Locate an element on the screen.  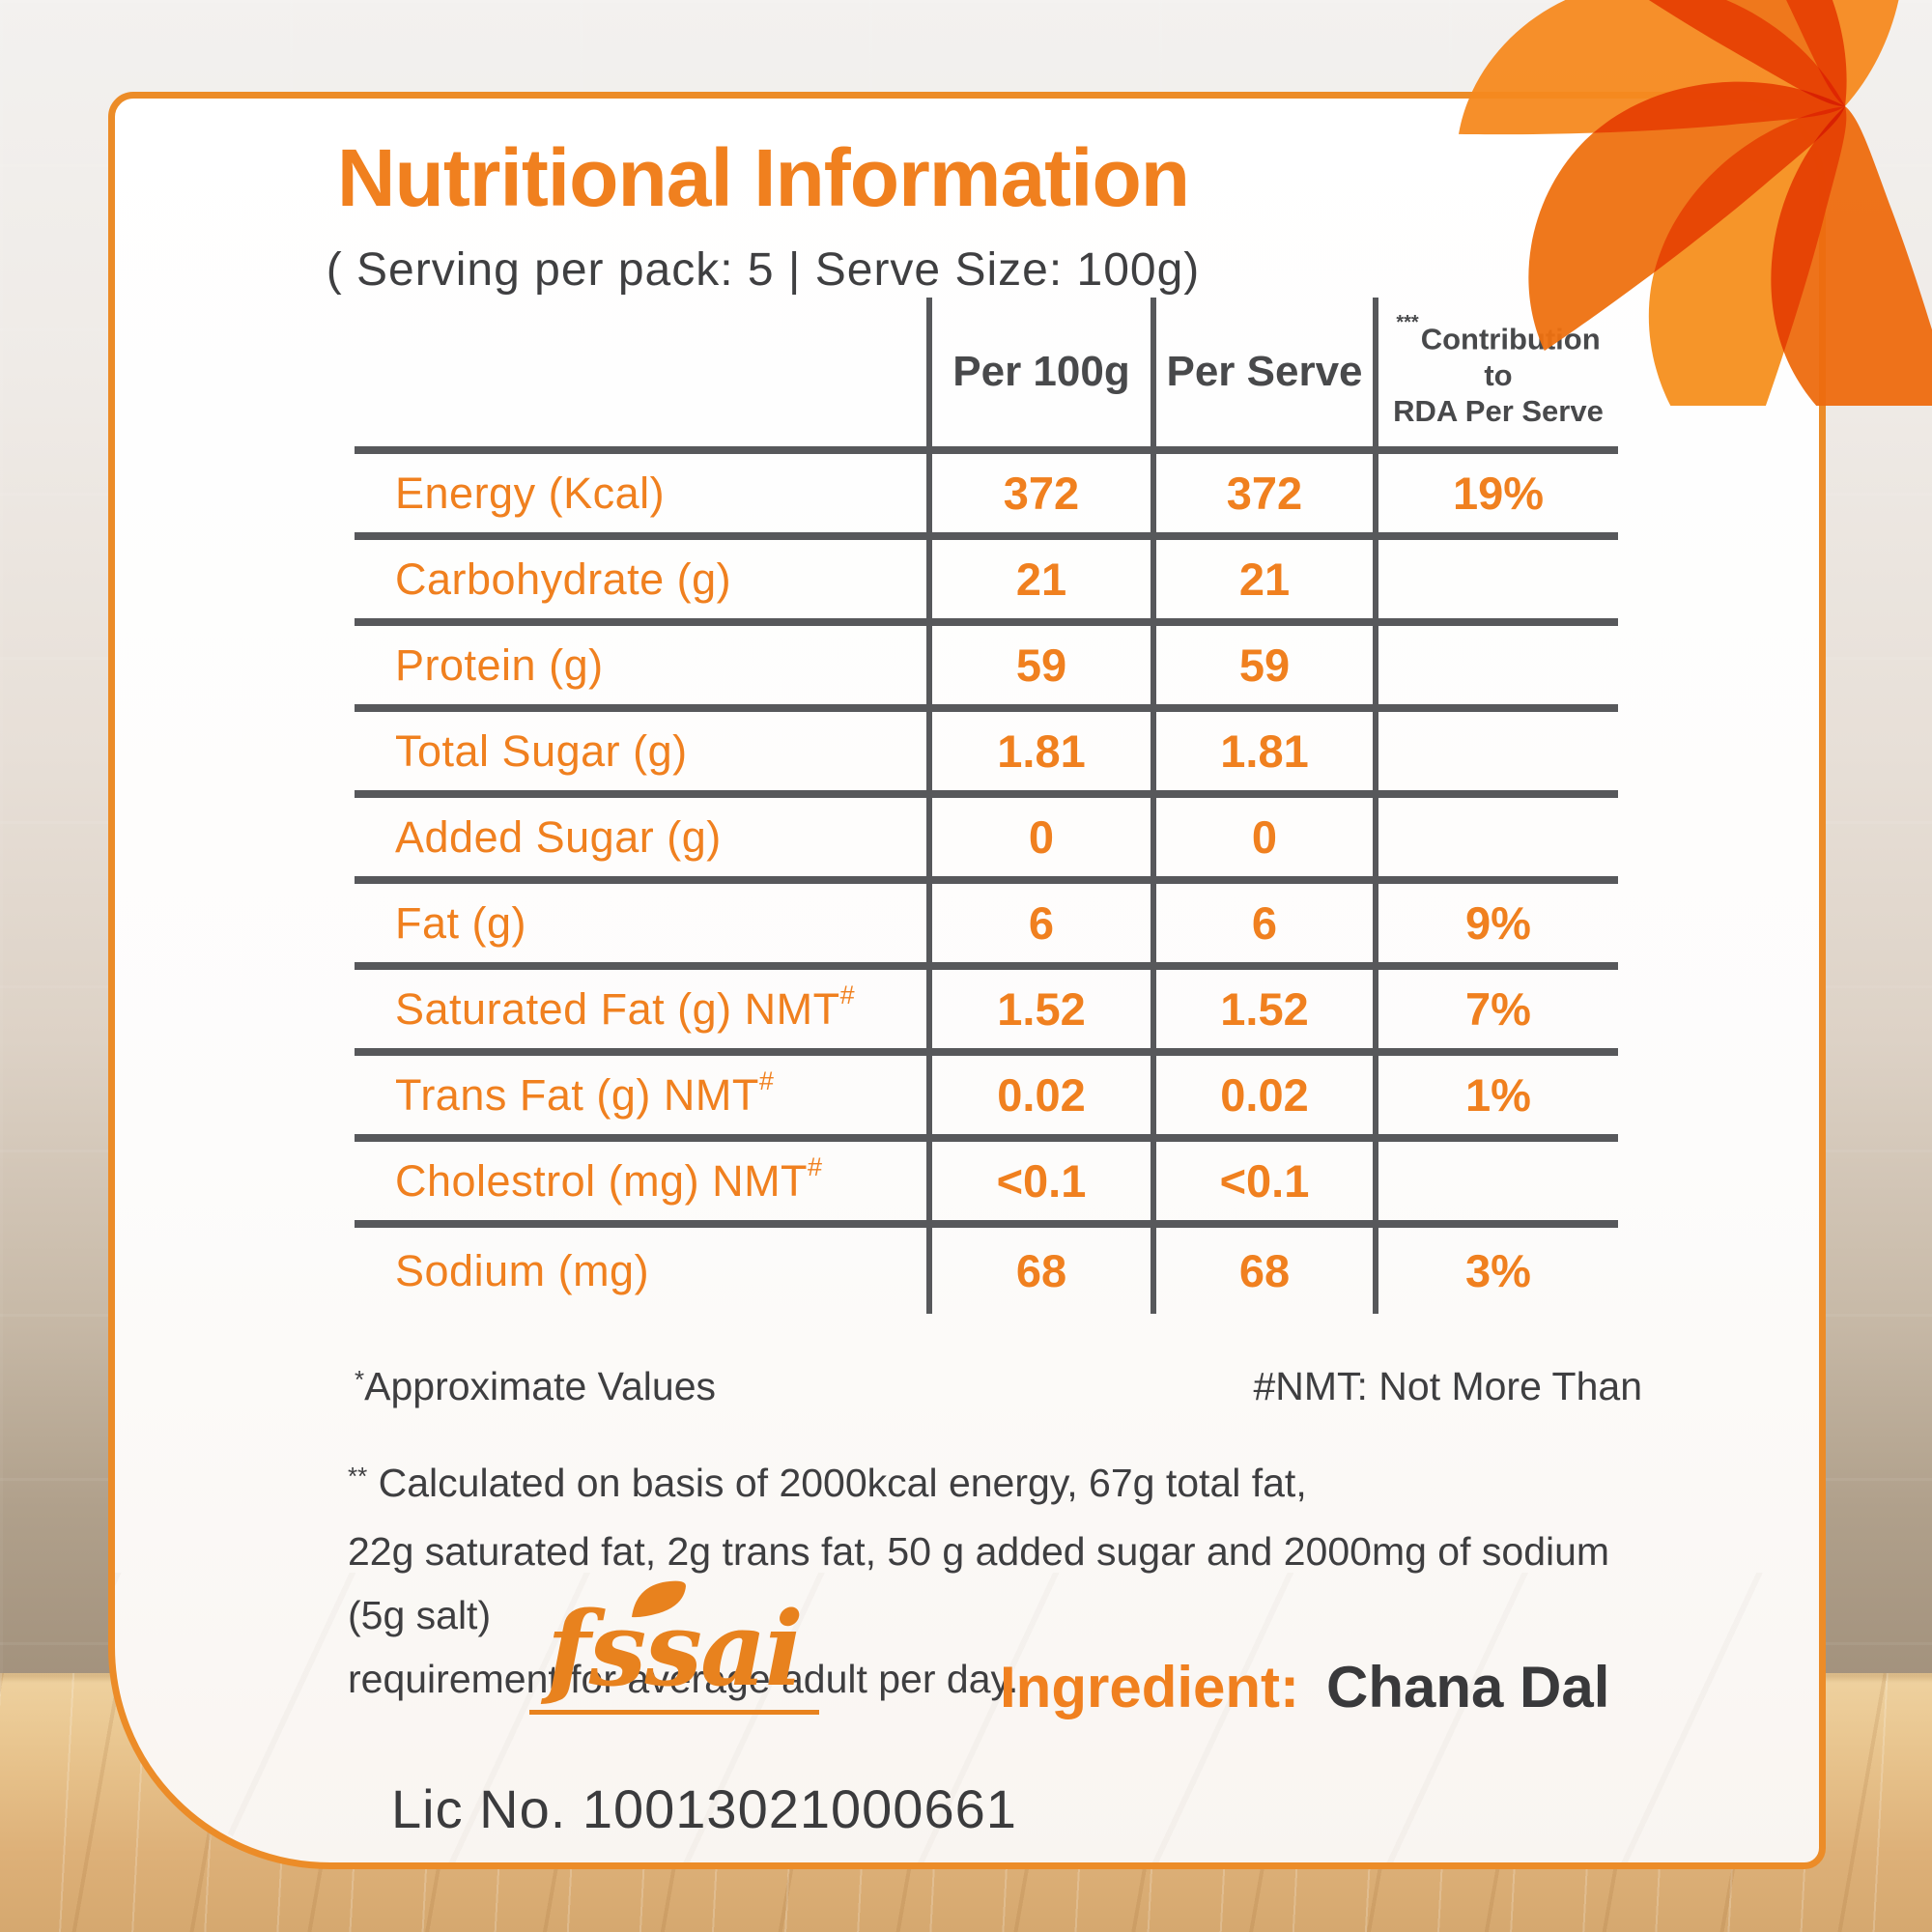
table-row: Protein (g) 59 59 is located at coordinates (986, 669).